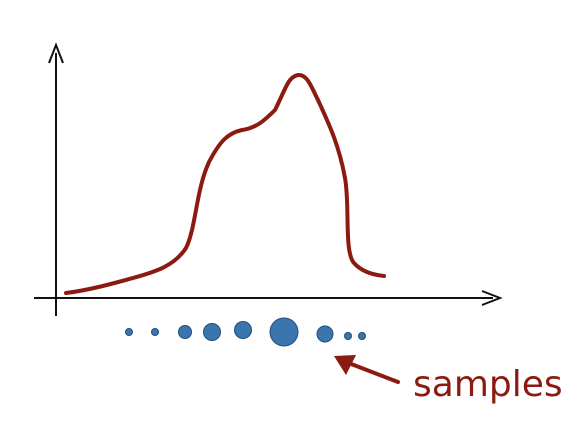 Image resolution: width=569 pixels, height=426 pixels. What do you see at coordinates (367, 369) in the screenshot?
I see `samples-pointer-arrow-icon` at bounding box center [367, 369].